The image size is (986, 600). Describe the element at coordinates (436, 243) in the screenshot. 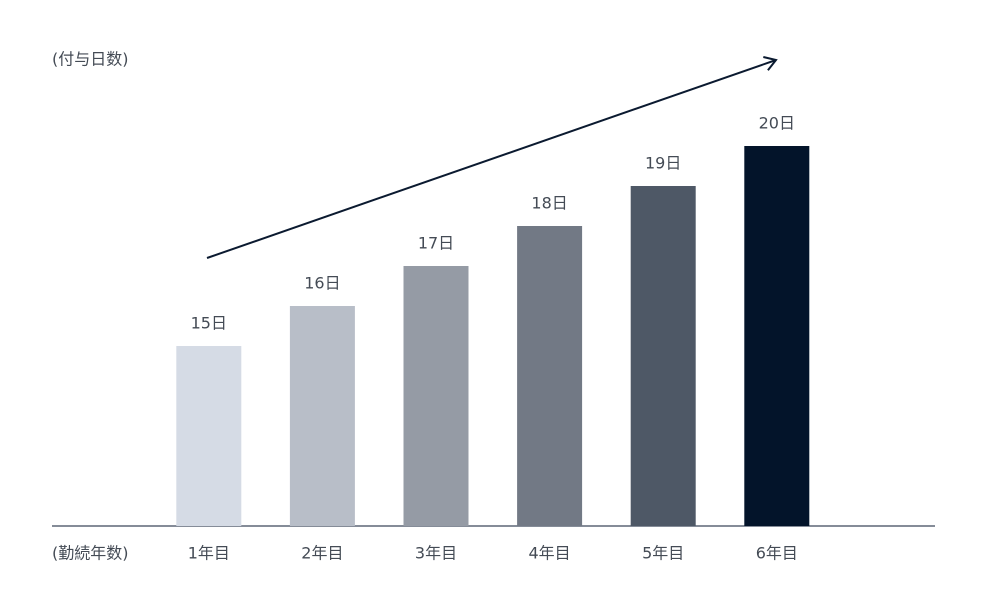

I see `value-label: 17日` at that location.